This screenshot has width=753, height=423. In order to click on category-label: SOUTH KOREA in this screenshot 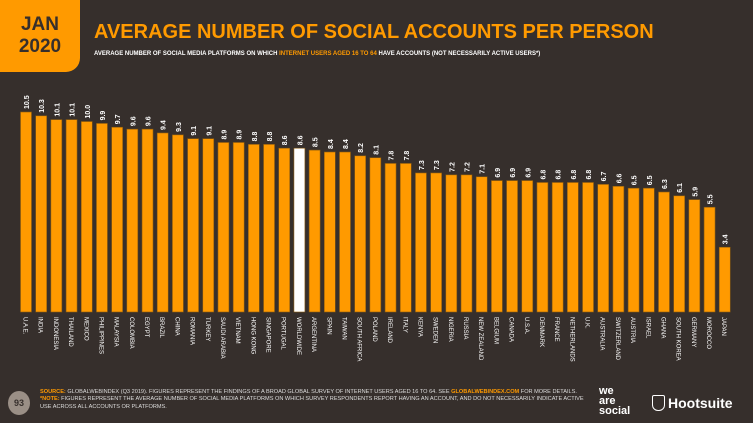, I will do `click(678, 339)`.